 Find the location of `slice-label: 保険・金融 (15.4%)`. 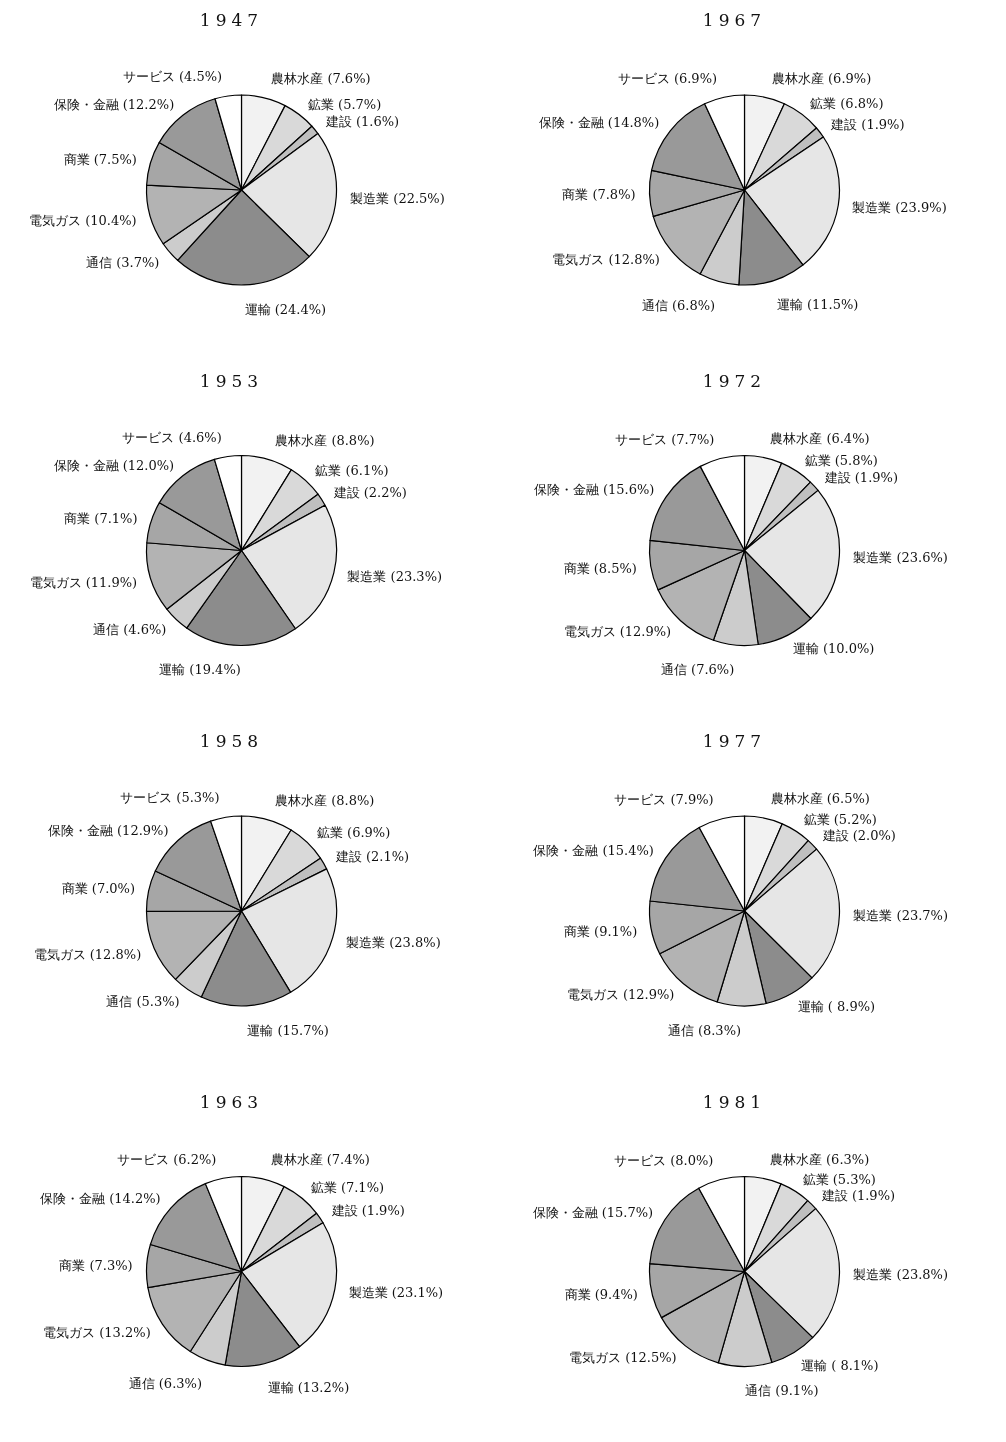

slice-label: 保険・金融 (15.4%) is located at coordinates (593, 851).